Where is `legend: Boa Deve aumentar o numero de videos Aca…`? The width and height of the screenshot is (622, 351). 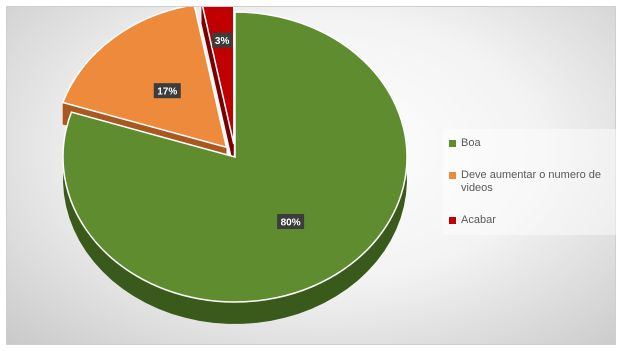 legend: Boa Deve aumentar o numero de videos Aca… is located at coordinates (532, 182).